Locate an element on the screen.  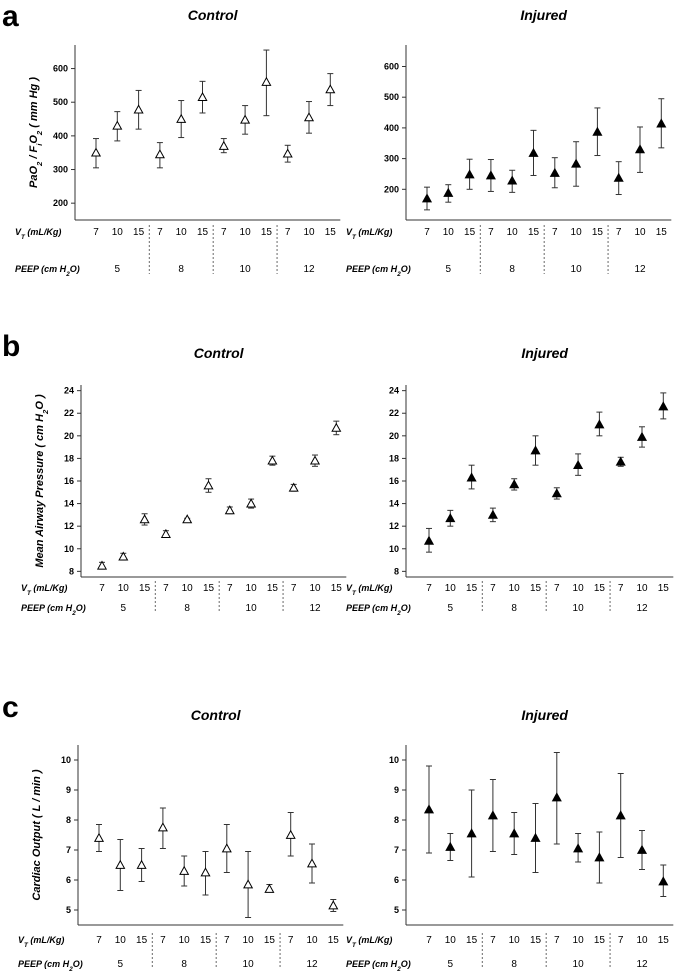
y-tick-label: 600 is located at coordinates (391, 66).